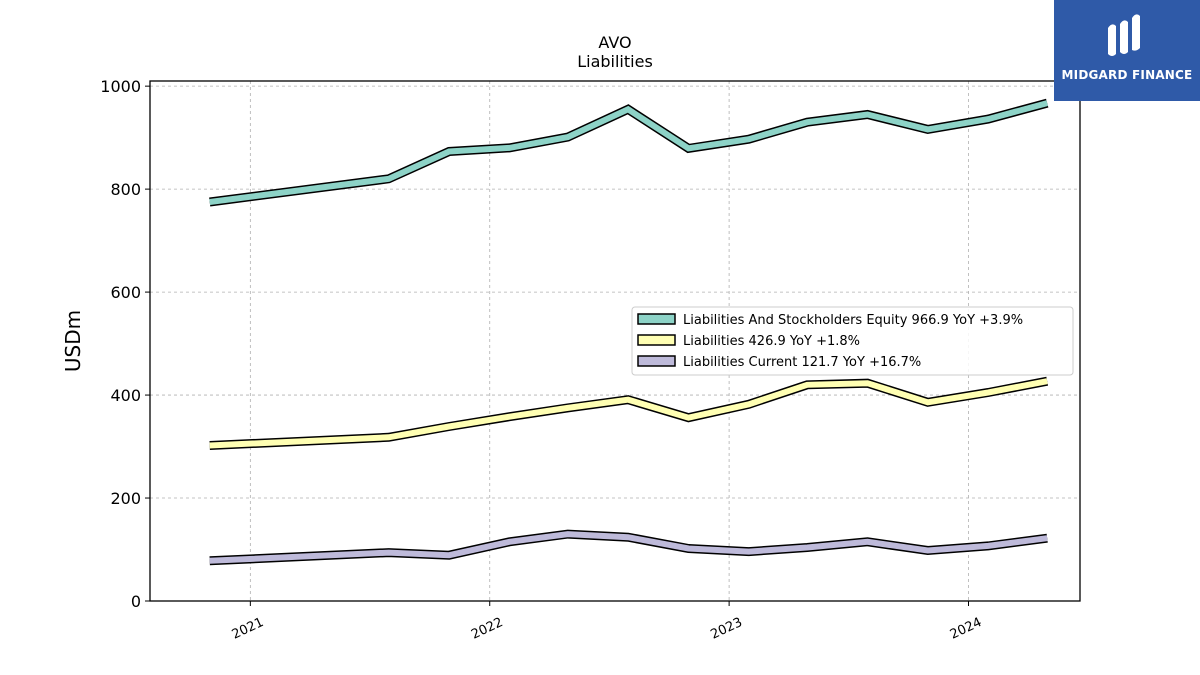 The width and height of the screenshot is (1200, 675). Describe the element at coordinates (726, 629) in the screenshot. I see `x-tick-label: 2023` at that location.